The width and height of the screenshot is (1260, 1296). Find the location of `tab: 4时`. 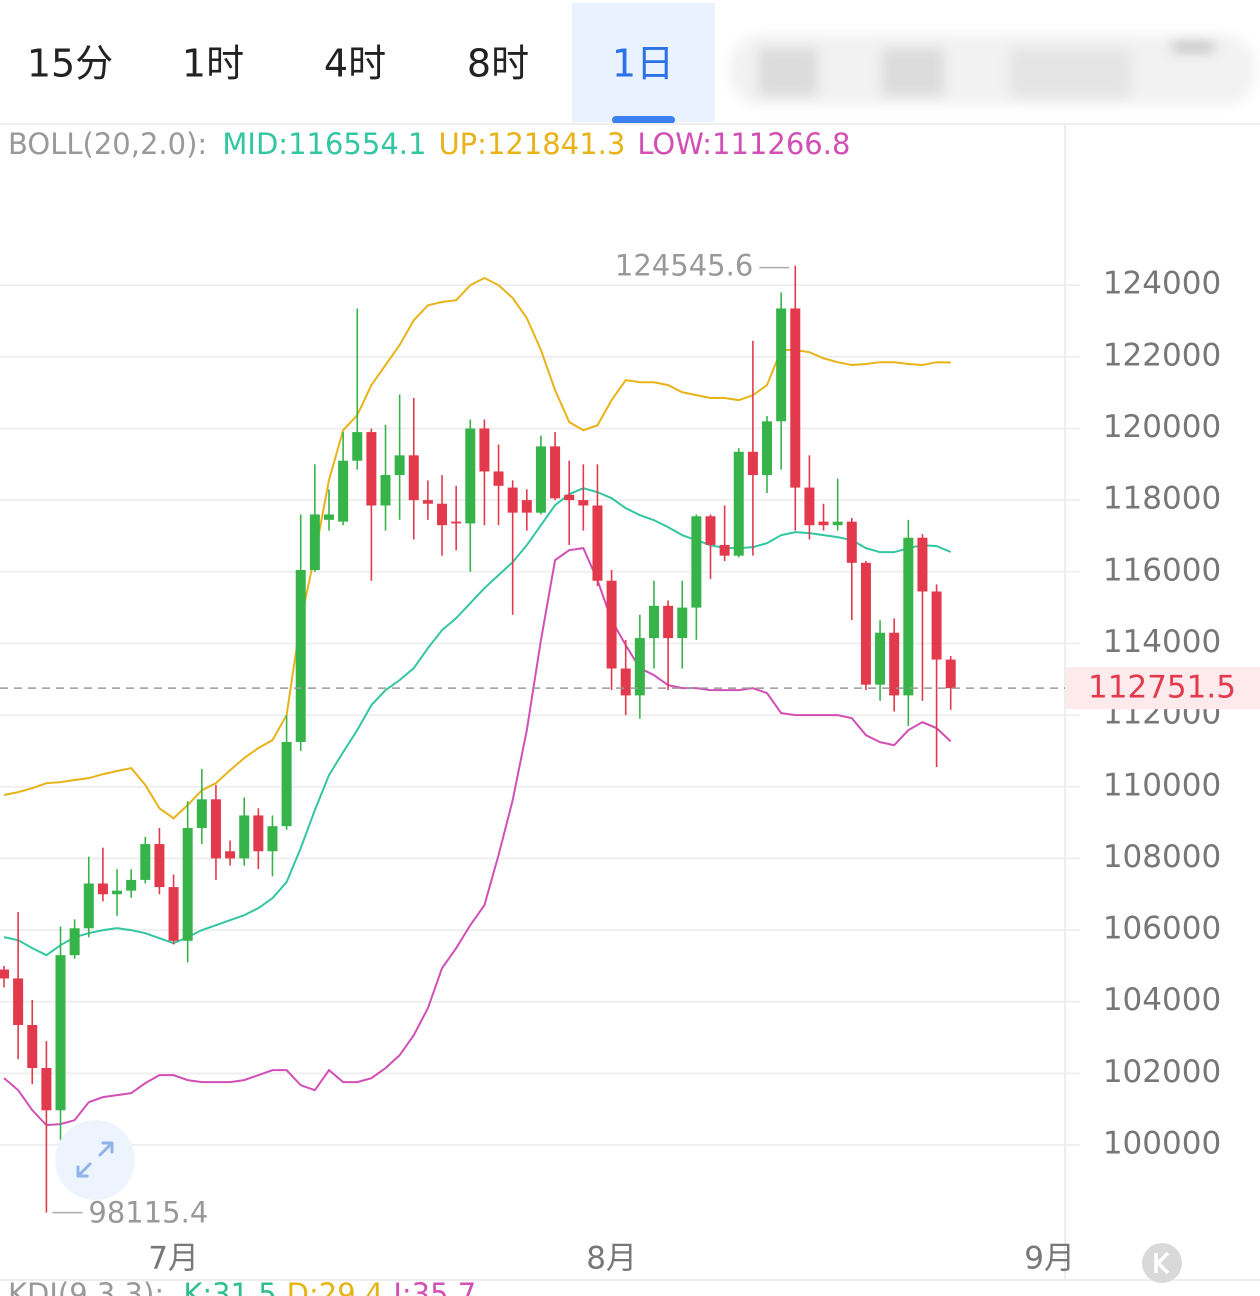

tab: 4时 is located at coordinates (355, 64).